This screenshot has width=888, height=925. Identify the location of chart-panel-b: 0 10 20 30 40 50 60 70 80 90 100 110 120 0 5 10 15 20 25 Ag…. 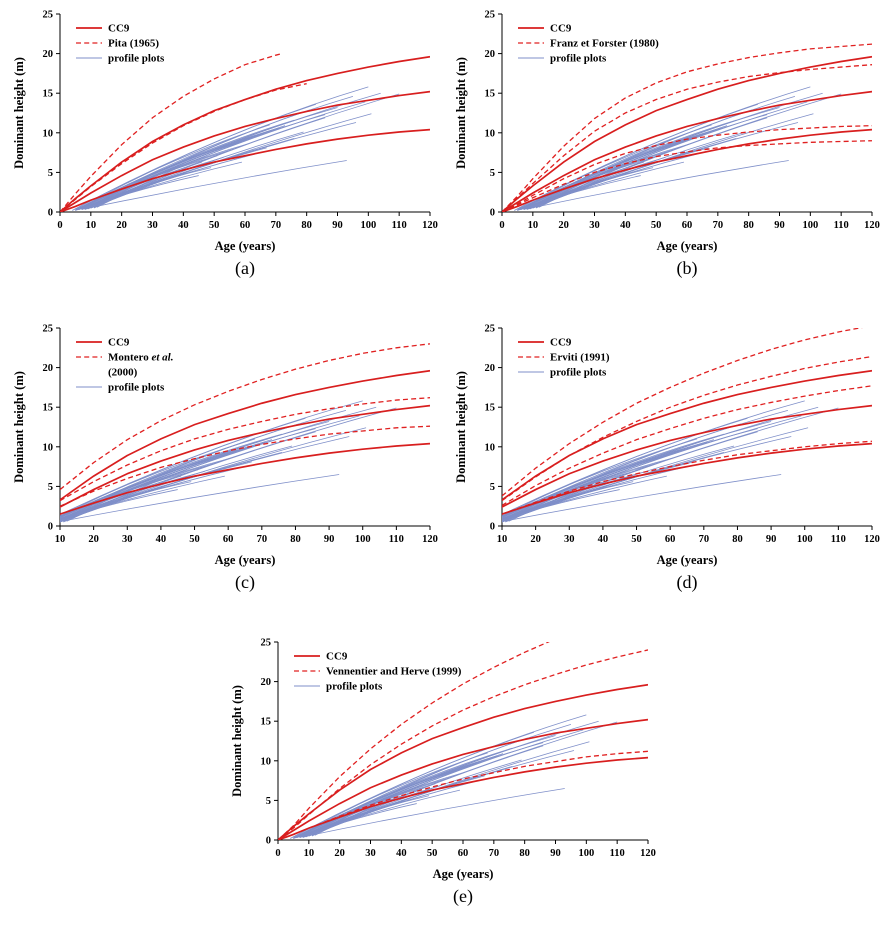
(668, 141).